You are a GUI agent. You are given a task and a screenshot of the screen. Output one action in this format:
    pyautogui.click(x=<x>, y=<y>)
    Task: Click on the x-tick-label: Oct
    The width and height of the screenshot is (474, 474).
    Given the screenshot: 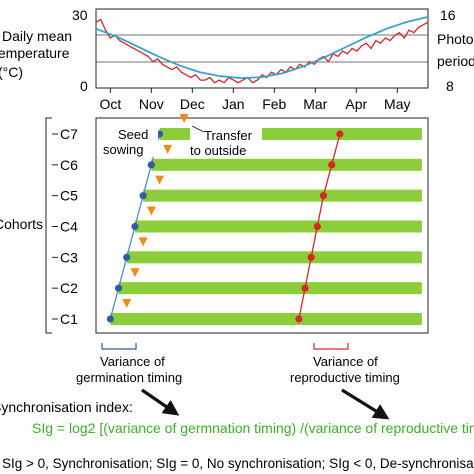 What is the action you would take?
    pyautogui.click(x=110, y=104)
    